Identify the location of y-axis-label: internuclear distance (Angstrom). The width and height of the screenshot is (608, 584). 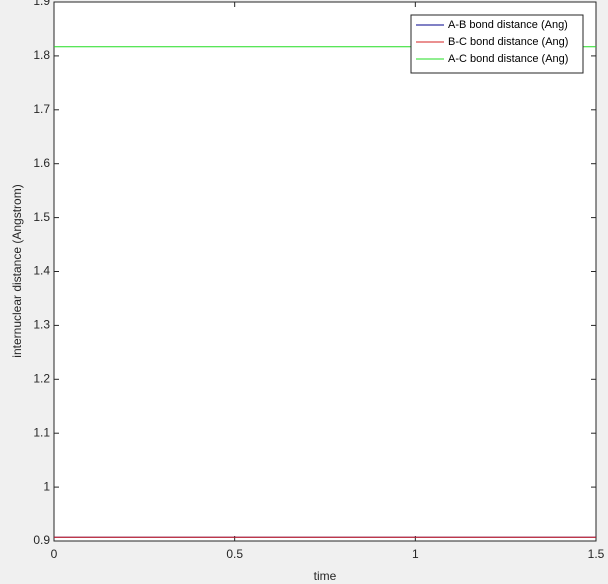
(17, 270).